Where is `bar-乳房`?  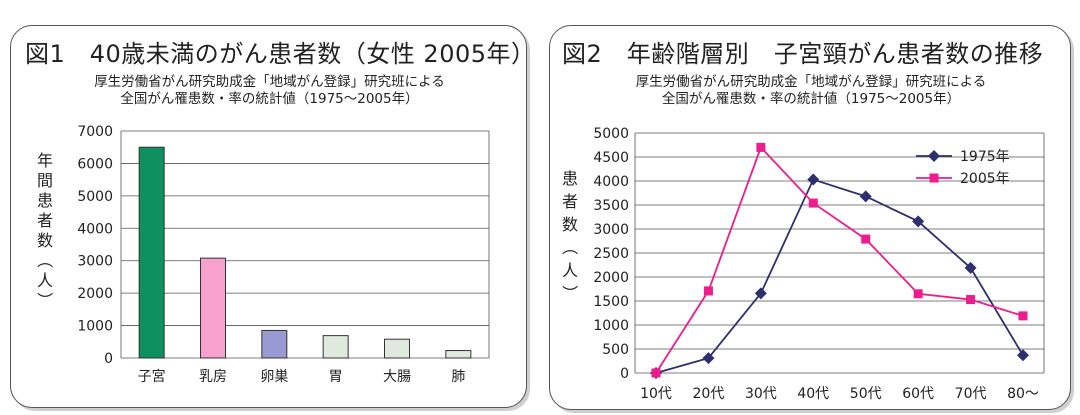 bar-乳房 is located at coordinates (213, 308).